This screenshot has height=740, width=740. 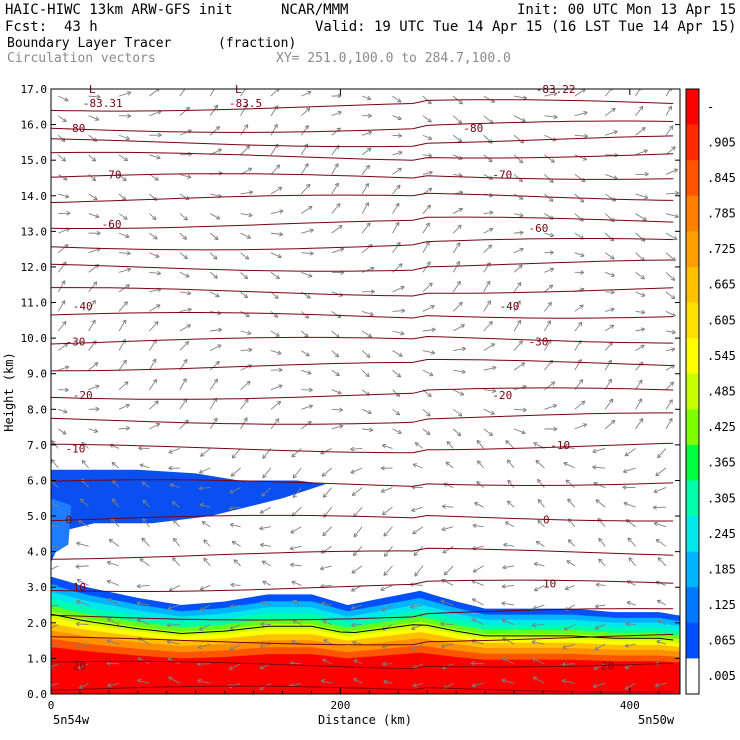 What do you see at coordinates (37, 587) in the screenshot?
I see `y-tick-label: 3.0` at bounding box center [37, 587].